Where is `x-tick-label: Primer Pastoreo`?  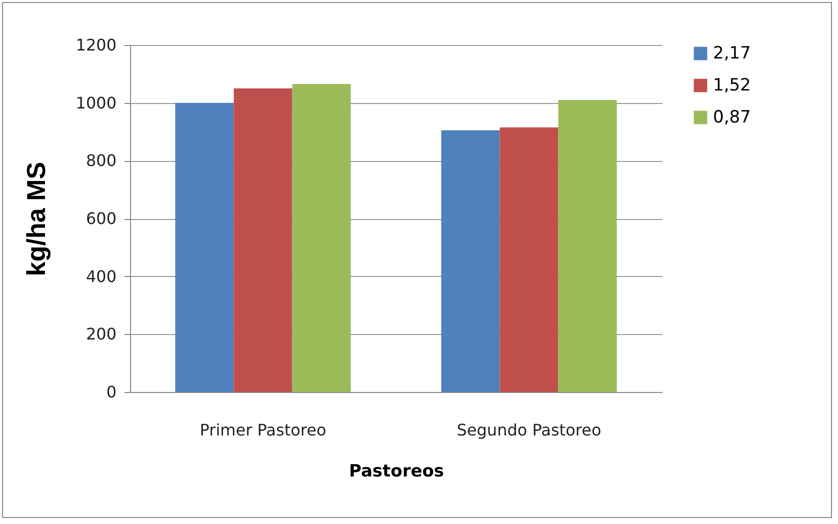
x-tick-label: Primer Pastoreo is located at coordinates (263, 430).